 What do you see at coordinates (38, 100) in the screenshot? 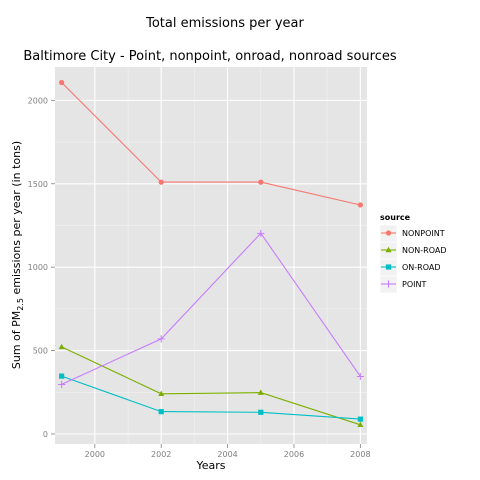
I see `y-tick-label: 2000` at bounding box center [38, 100].